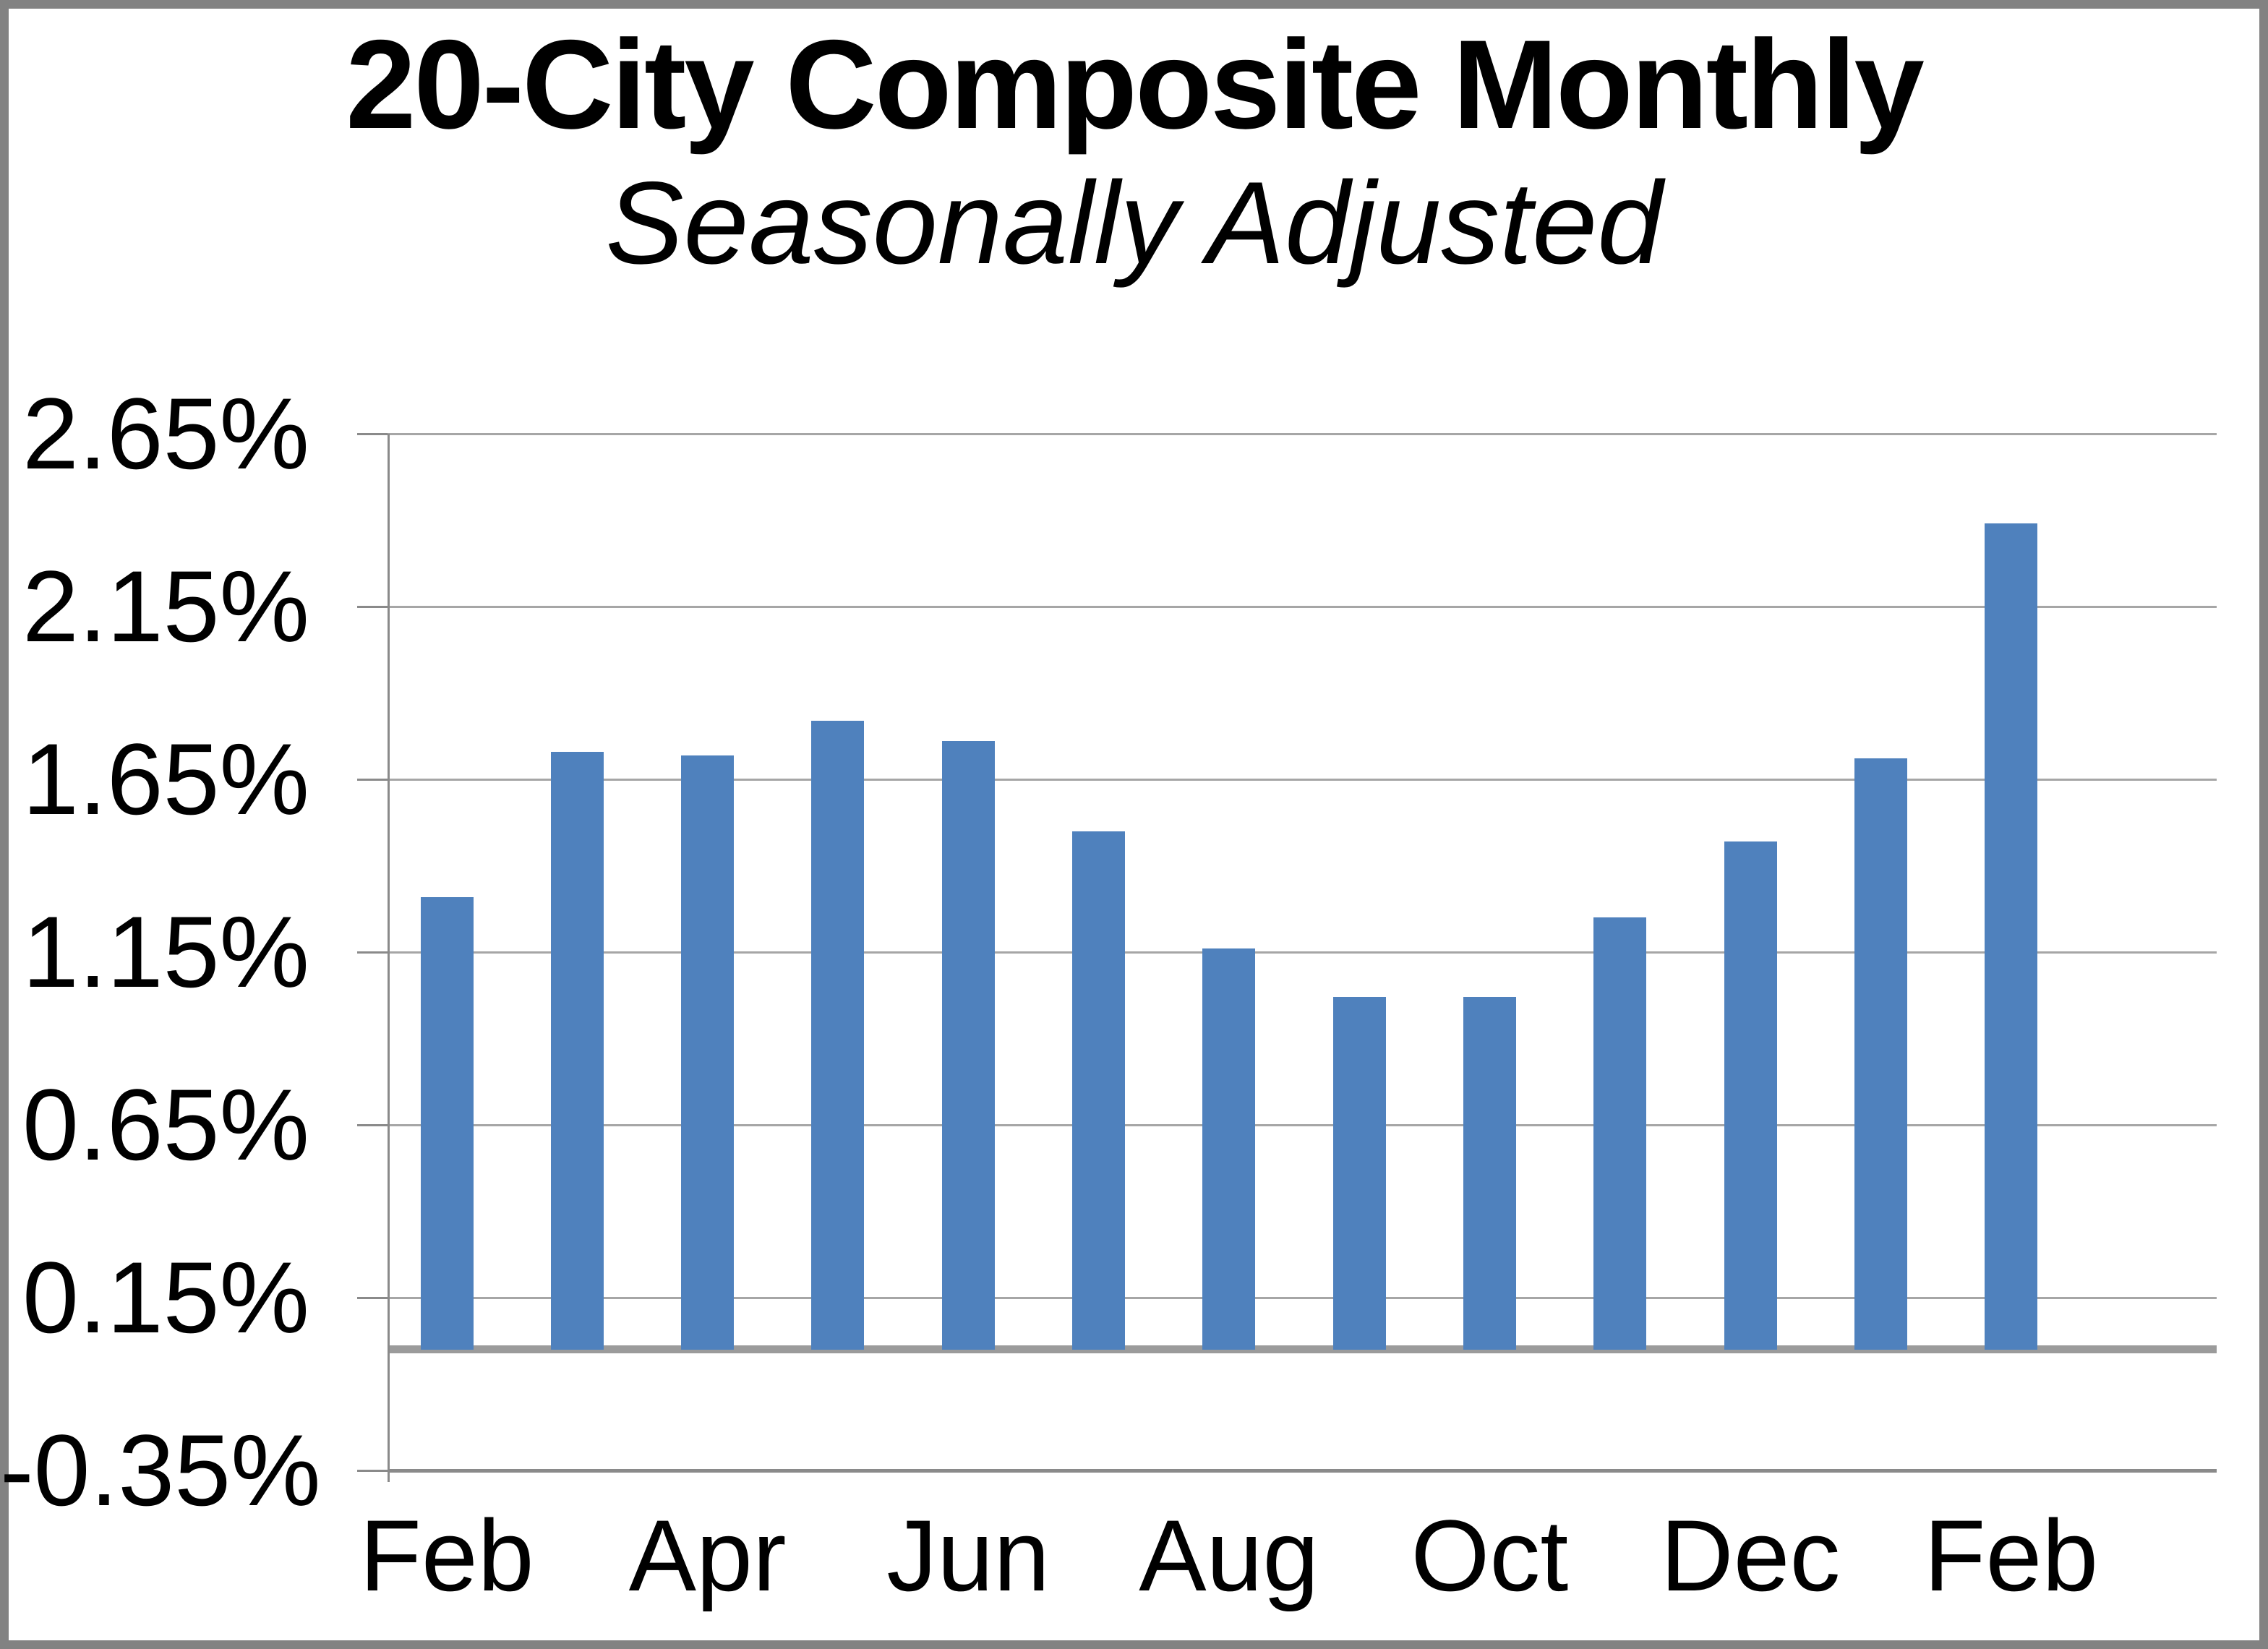  What do you see at coordinates (1750, 1555) in the screenshot?
I see `x-tick-label: Dec` at bounding box center [1750, 1555].